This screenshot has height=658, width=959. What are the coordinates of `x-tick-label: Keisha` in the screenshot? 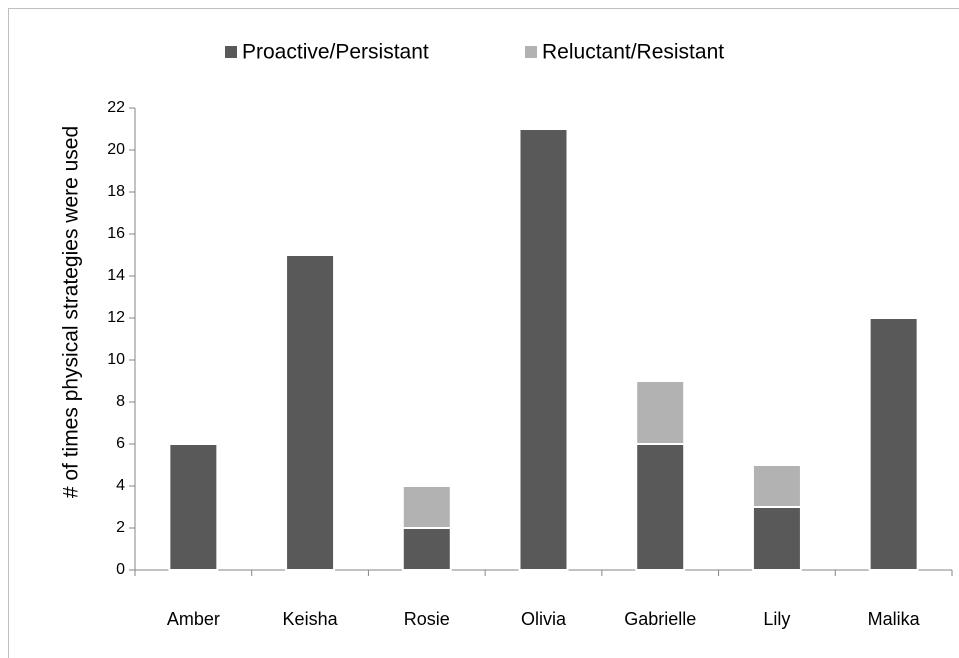 It's located at (311, 619).